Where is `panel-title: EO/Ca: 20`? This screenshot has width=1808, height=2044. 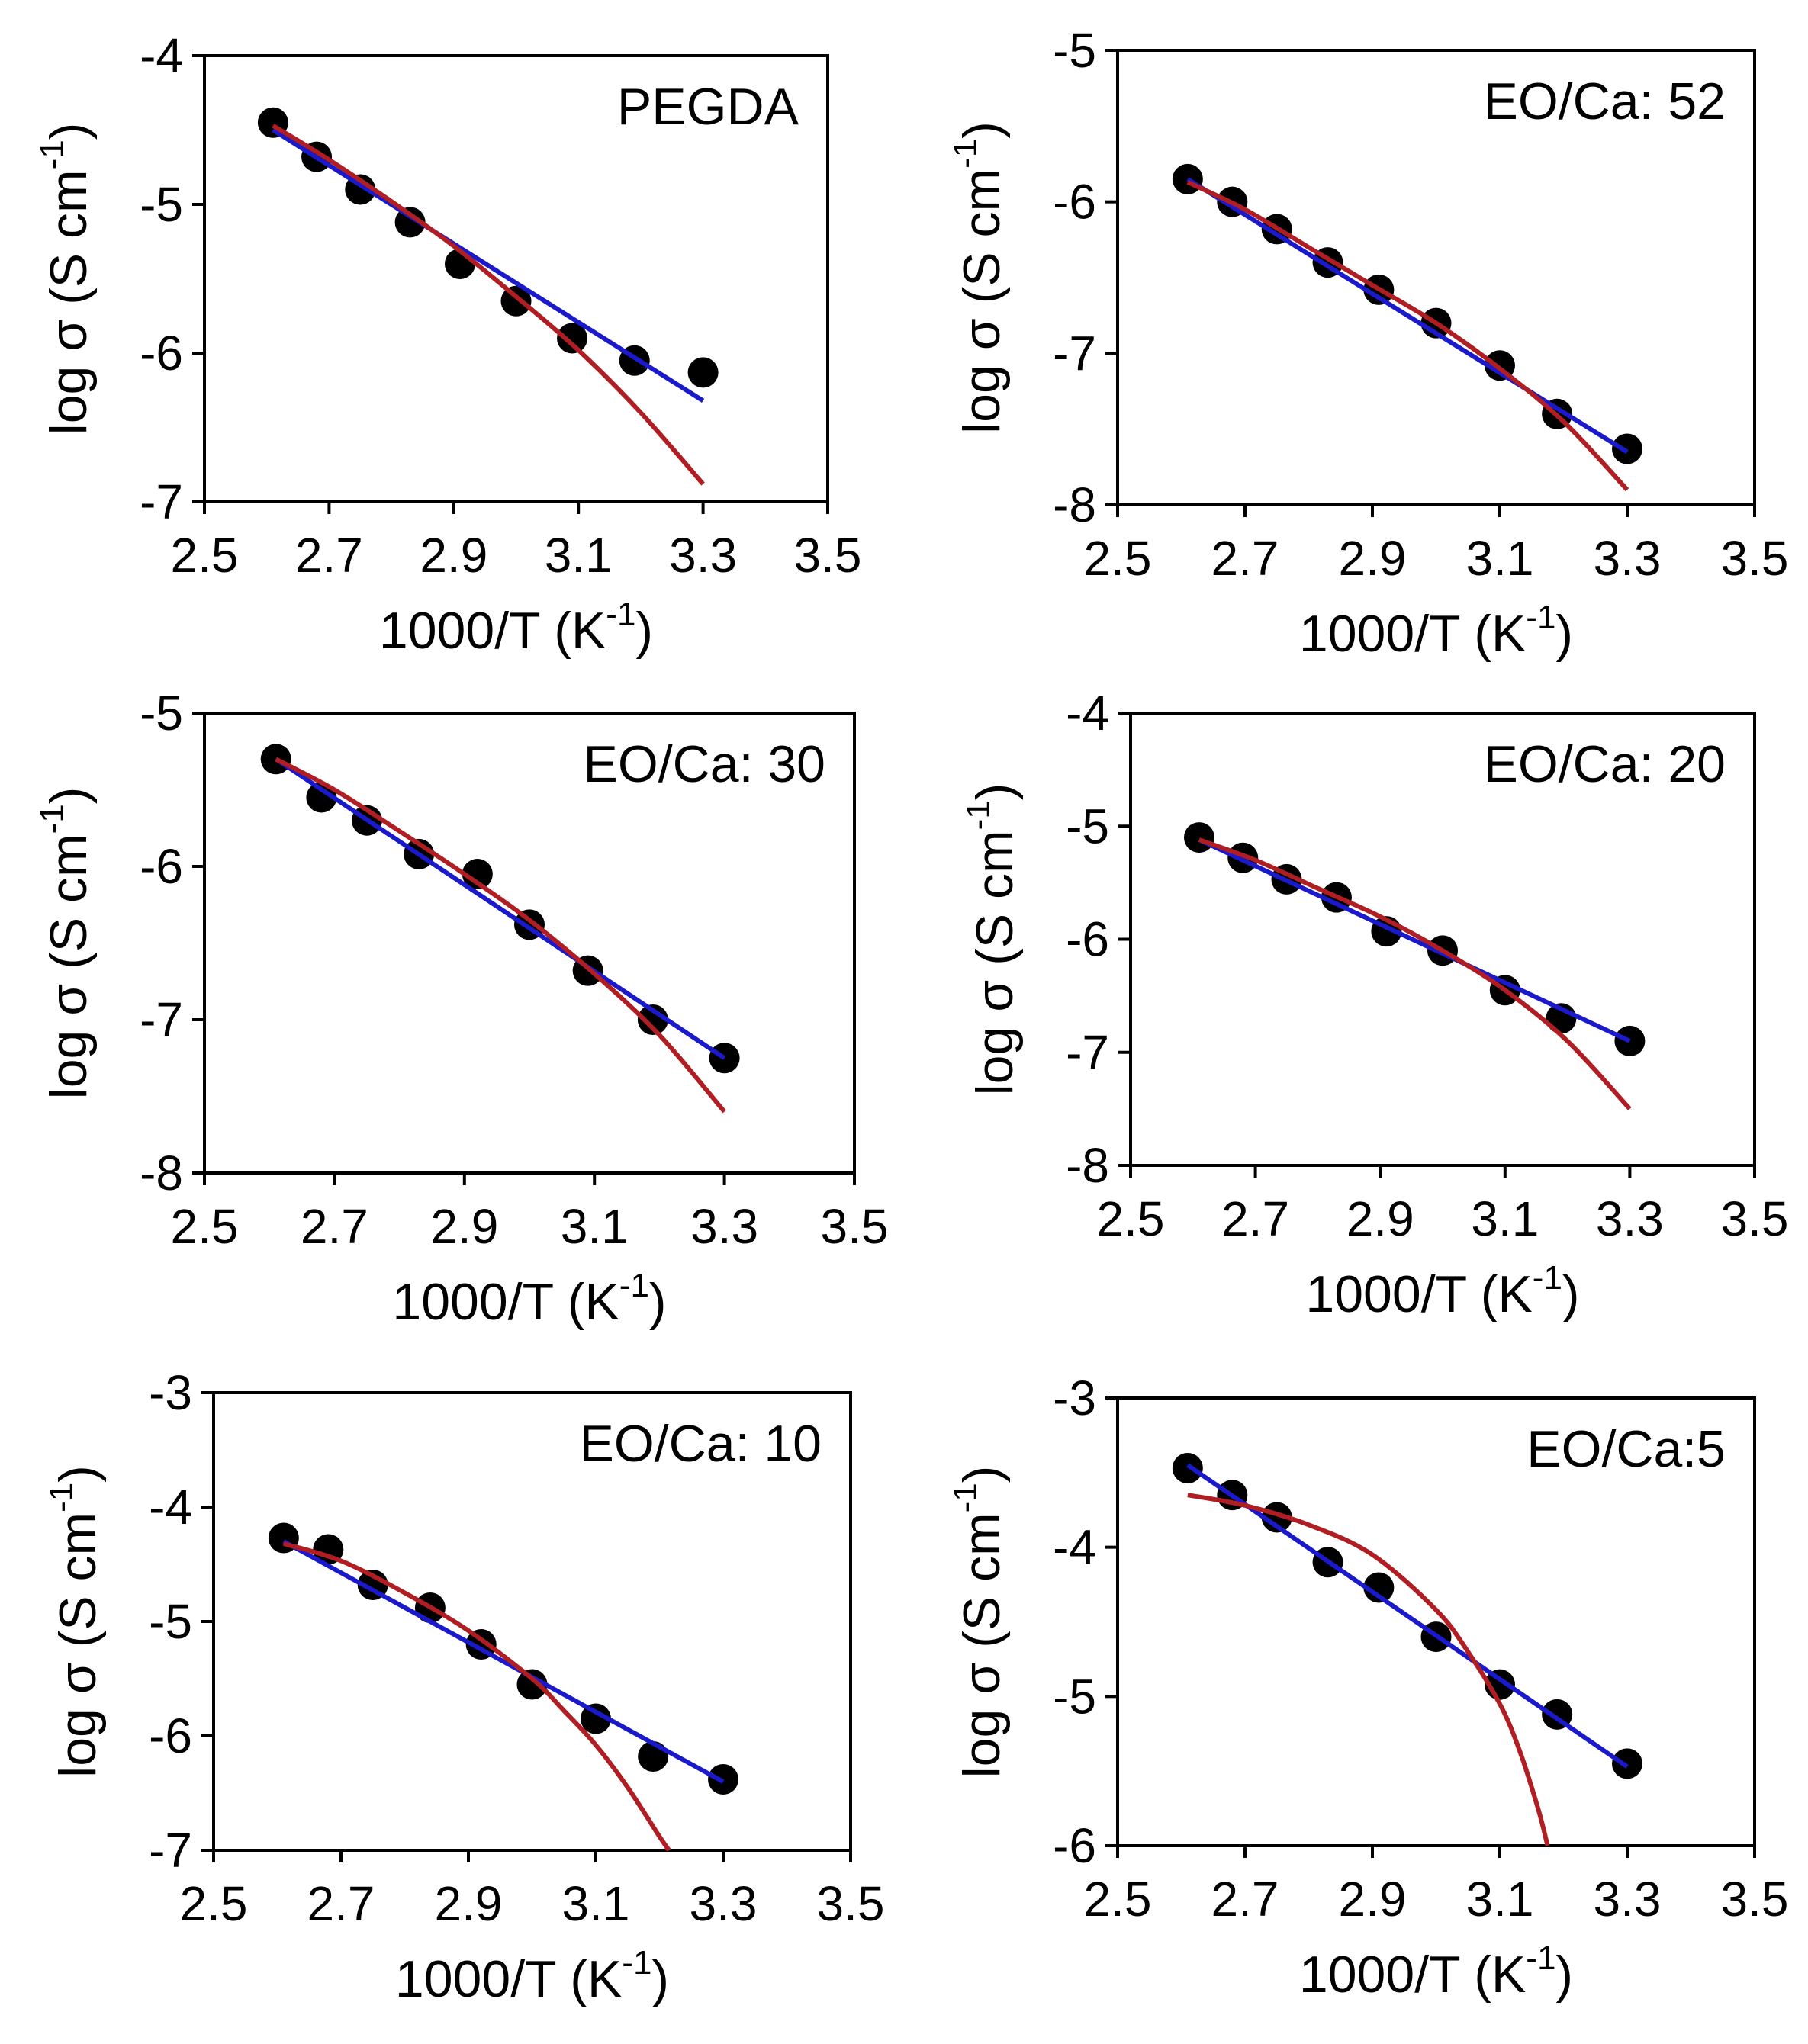 panel-title: EO/Ca: 20 is located at coordinates (1605, 764).